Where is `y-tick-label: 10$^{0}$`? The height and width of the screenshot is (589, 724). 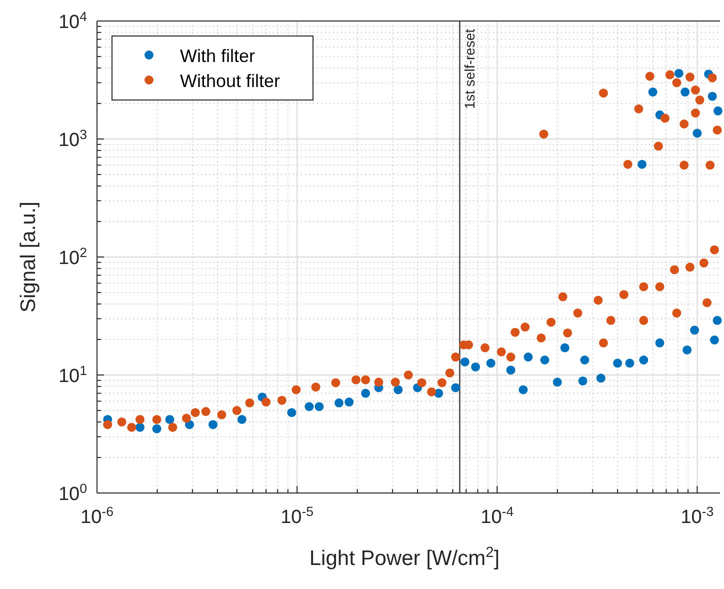 y-tick-label: 10$^{0}$ is located at coordinates (72, 492).